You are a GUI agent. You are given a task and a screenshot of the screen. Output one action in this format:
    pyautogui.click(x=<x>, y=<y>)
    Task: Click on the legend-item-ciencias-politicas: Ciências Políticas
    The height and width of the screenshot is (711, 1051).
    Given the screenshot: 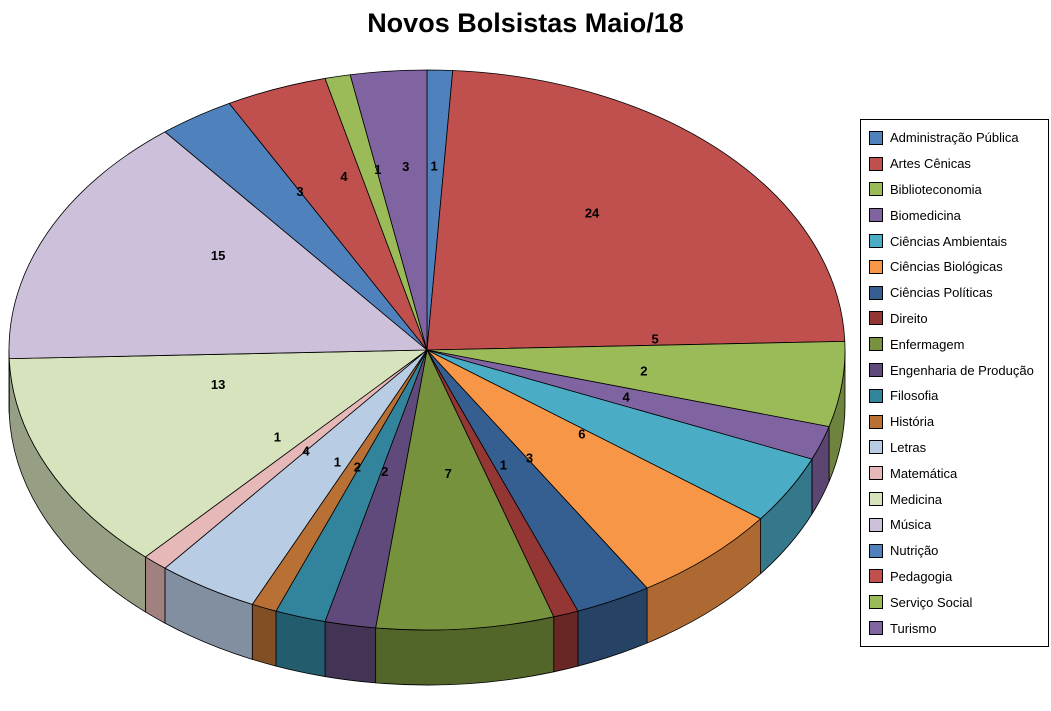 What is the action you would take?
    pyautogui.click(x=957, y=292)
    